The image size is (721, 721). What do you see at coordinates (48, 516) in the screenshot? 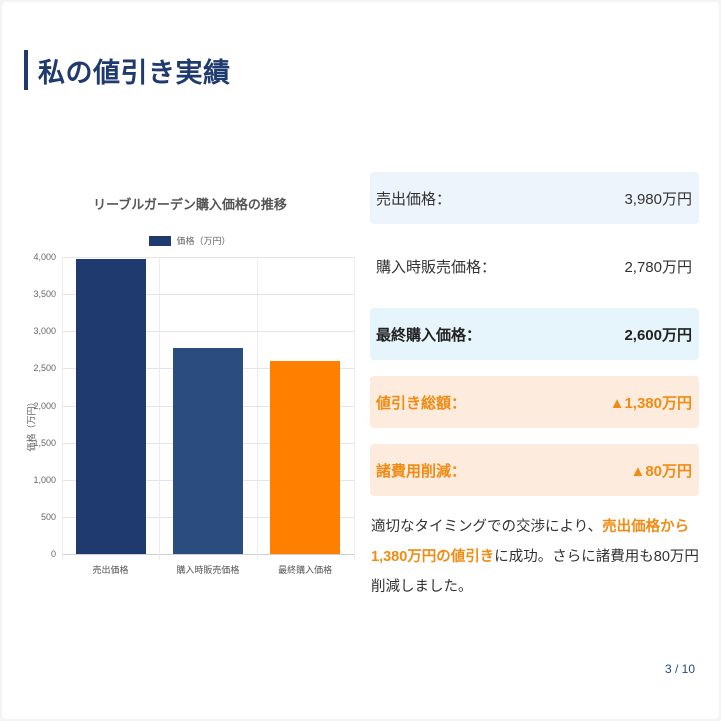
I see `y-tick-label: 500` at bounding box center [48, 516].